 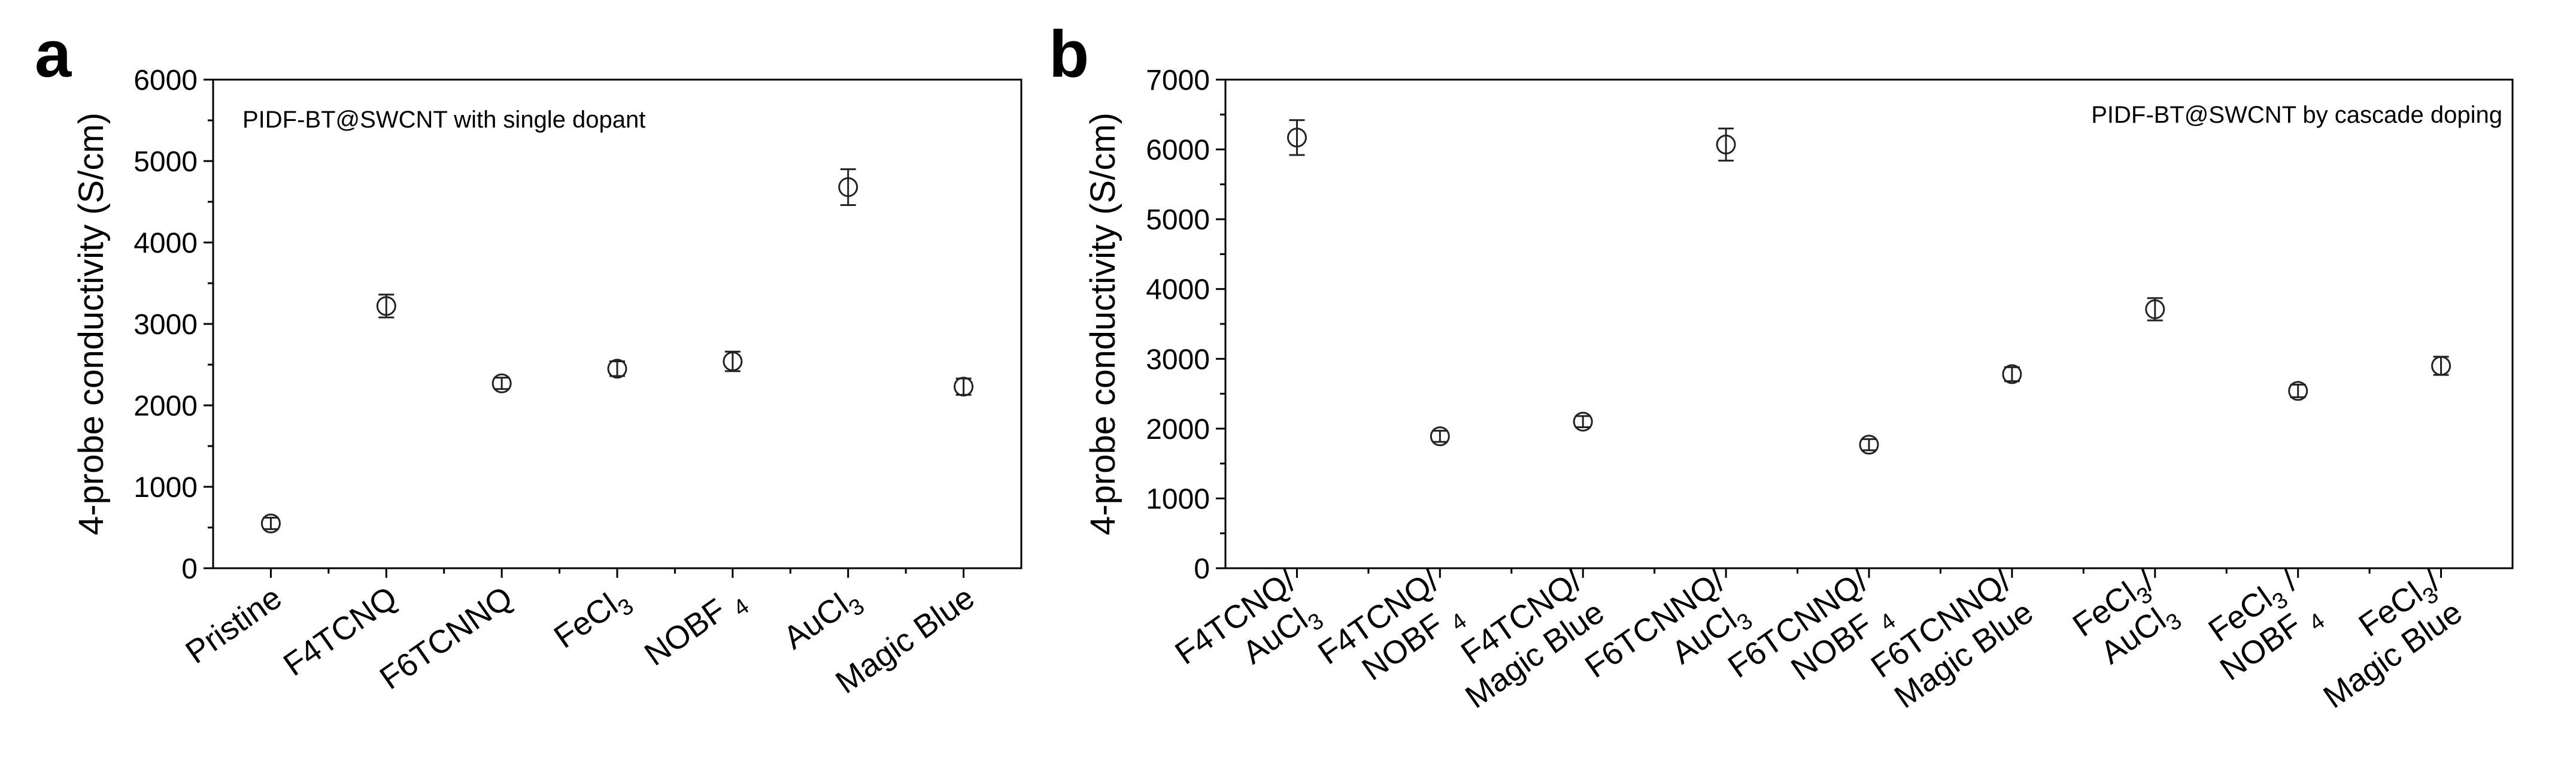 What do you see at coordinates (1392, 625) in the screenshot?
I see `x-tick-label: F4TCNQ/NOBF 4` at bounding box center [1392, 625].